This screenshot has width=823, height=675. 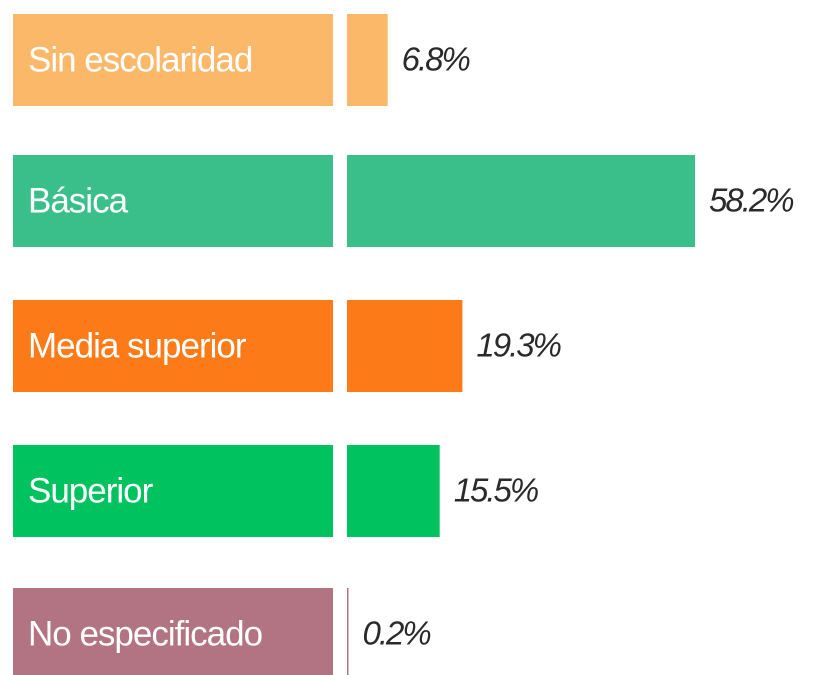 What do you see at coordinates (397, 633) in the screenshot?
I see `value-label: 0.2%` at bounding box center [397, 633].